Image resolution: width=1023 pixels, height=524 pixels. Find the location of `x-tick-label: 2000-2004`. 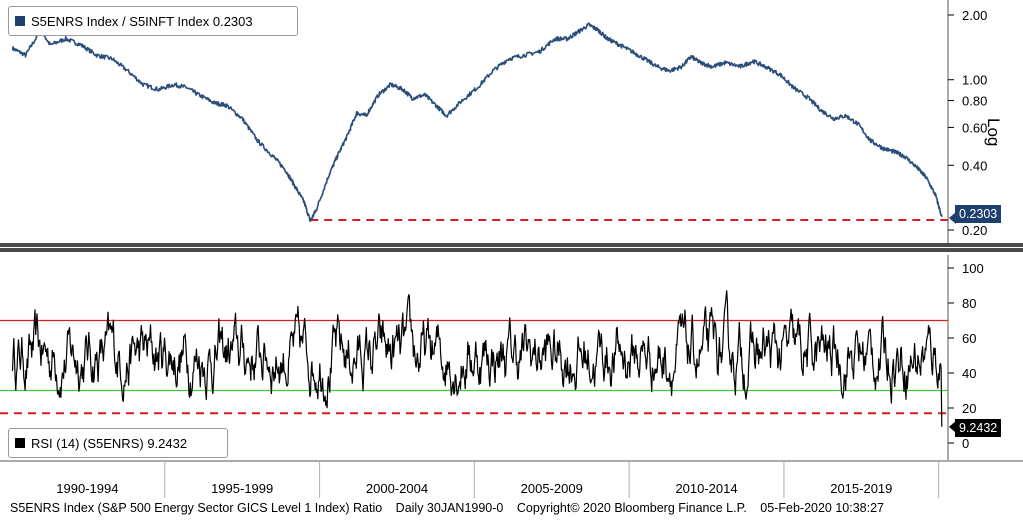

x-tick-label: 2000-2004 is located at coordinates (397, 488).